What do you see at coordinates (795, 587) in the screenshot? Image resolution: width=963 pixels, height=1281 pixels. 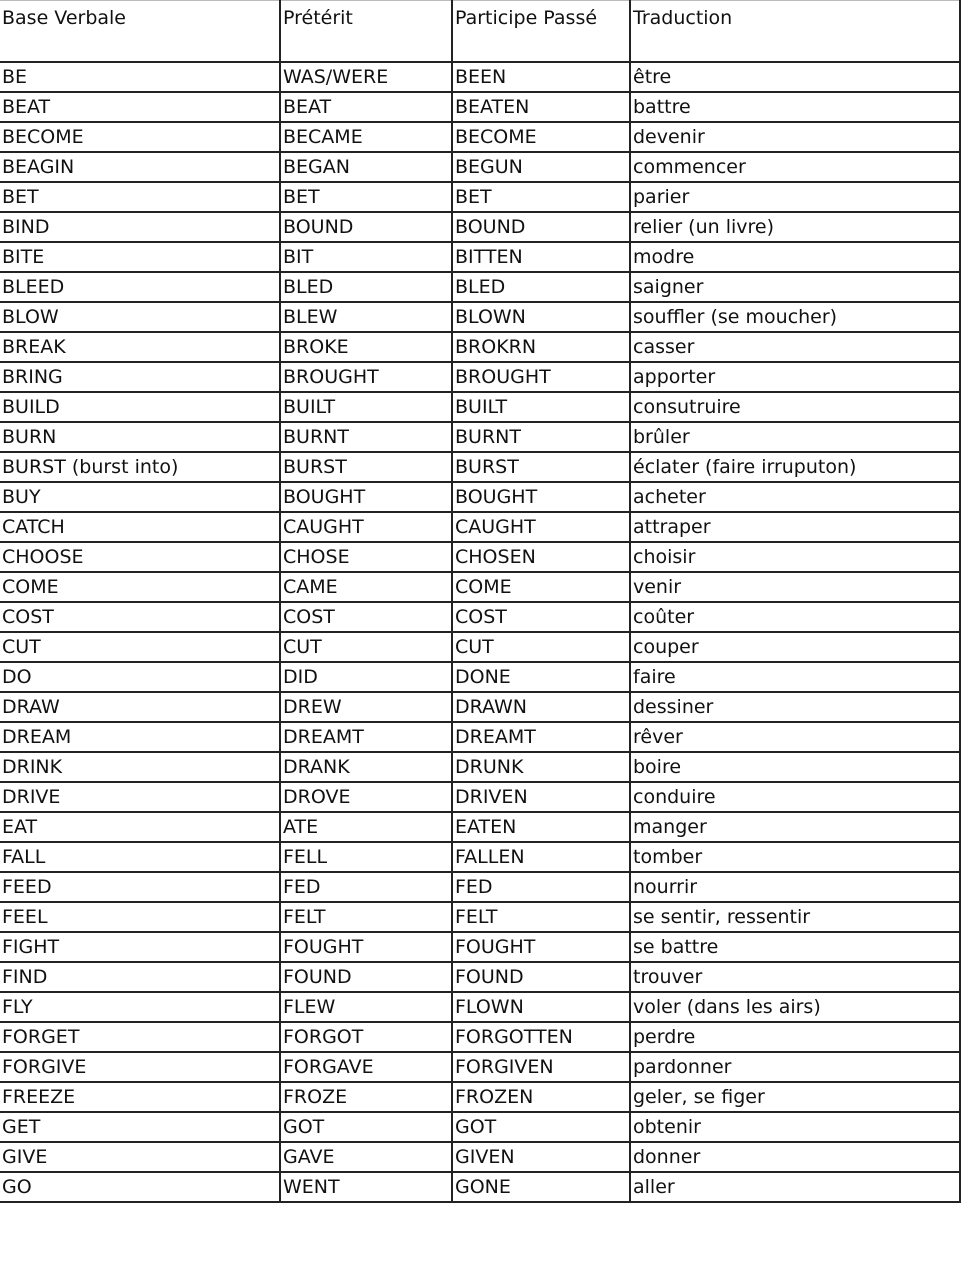 I see `cell-traduction: venir` at bounding box center [795, 587].